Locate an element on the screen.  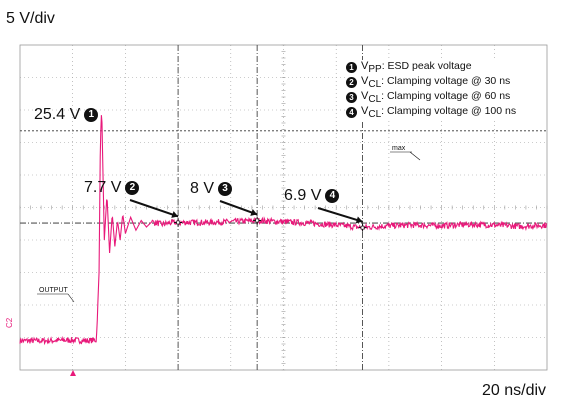
annotation-vcl-60ns-text: 8 V is located at coordinates (202, 188).